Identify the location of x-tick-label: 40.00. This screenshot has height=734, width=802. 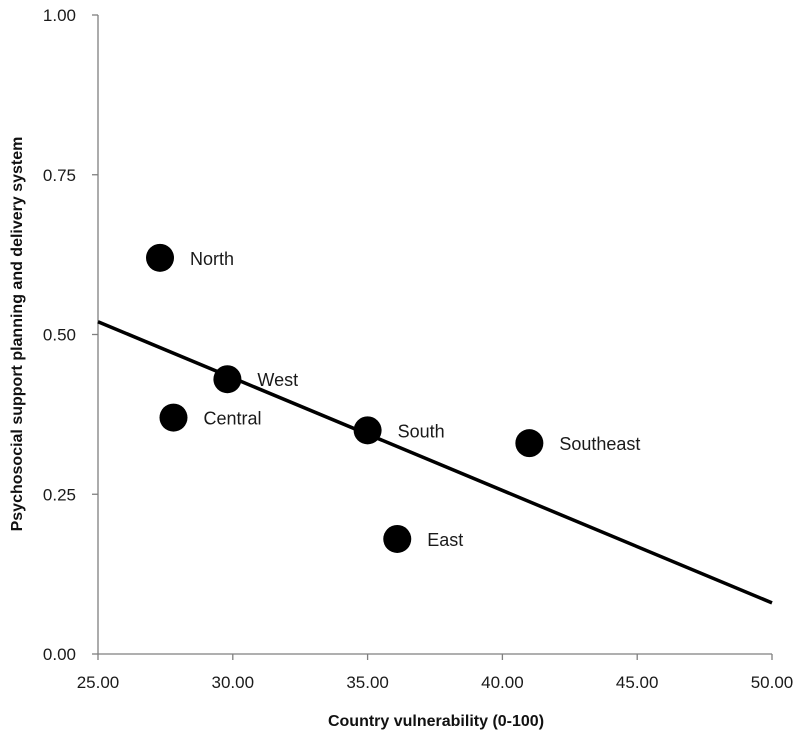
(502, 682).